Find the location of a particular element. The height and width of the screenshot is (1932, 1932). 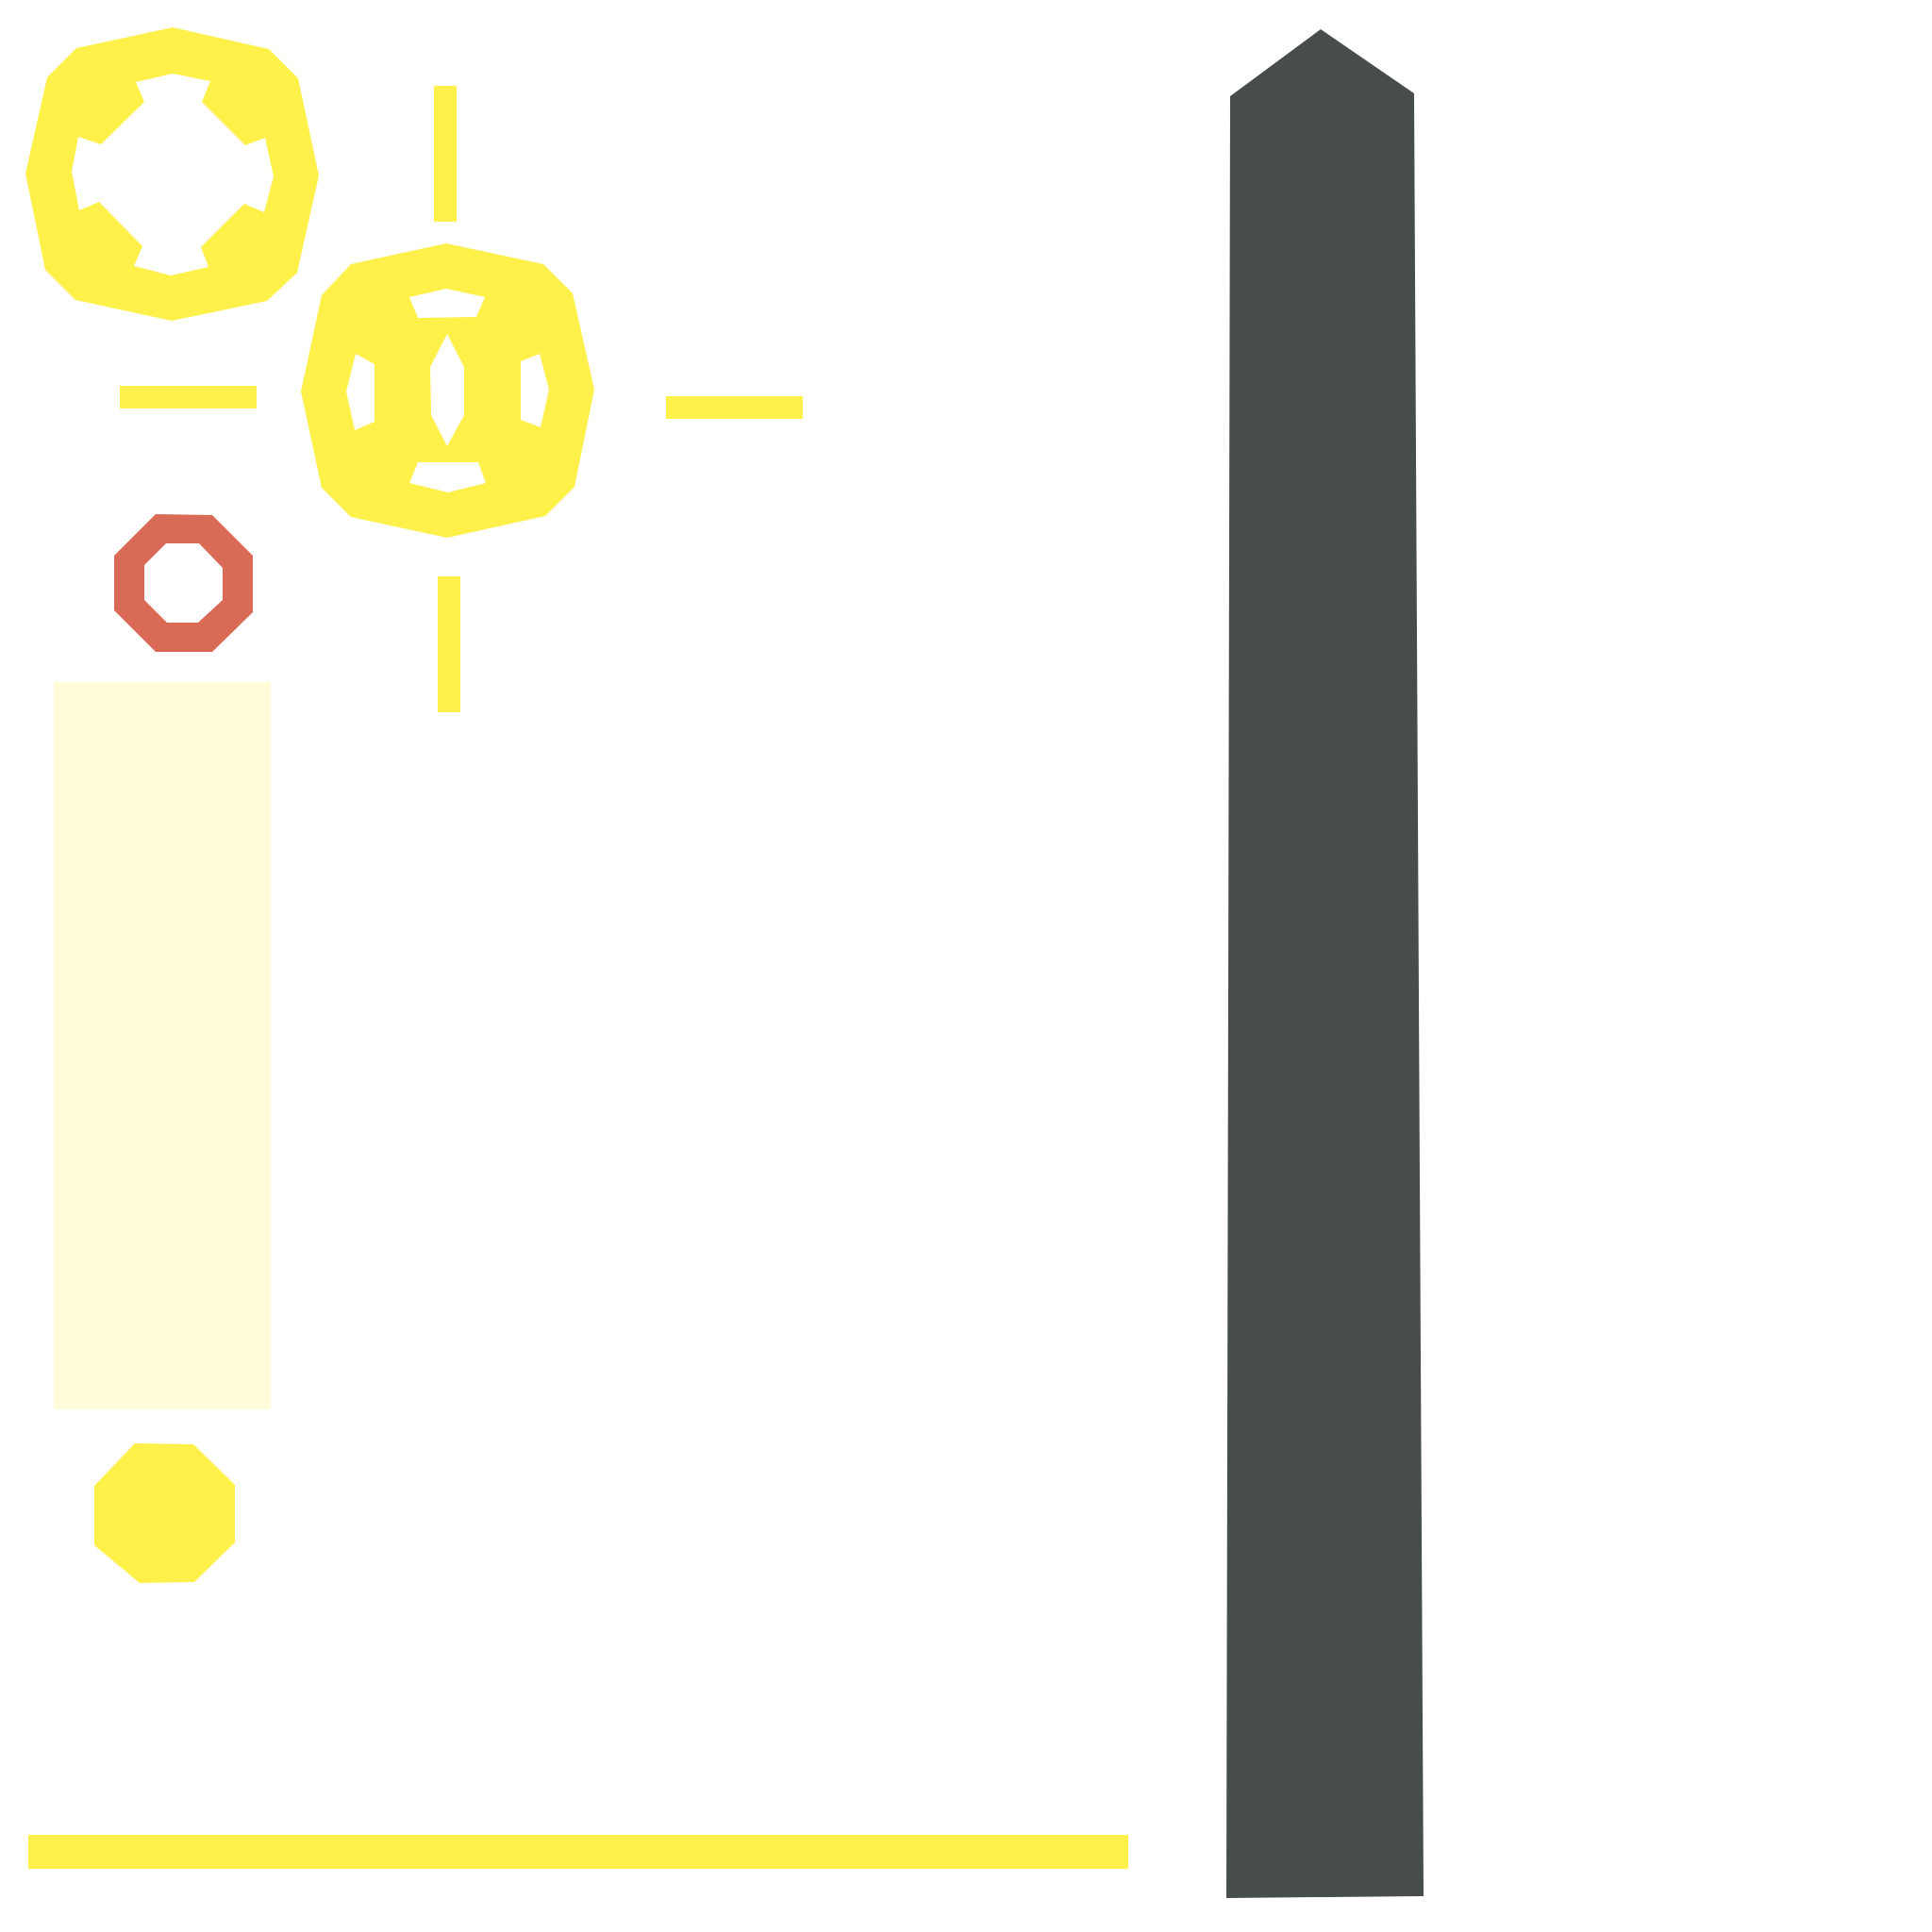

octagon-ring-icon is located at coordinates (183, 583).